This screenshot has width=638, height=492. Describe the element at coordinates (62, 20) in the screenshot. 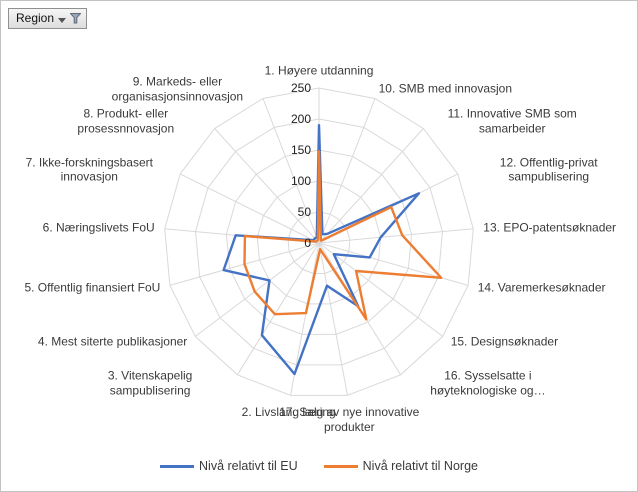

I see `chevron-down-icon` at that location.